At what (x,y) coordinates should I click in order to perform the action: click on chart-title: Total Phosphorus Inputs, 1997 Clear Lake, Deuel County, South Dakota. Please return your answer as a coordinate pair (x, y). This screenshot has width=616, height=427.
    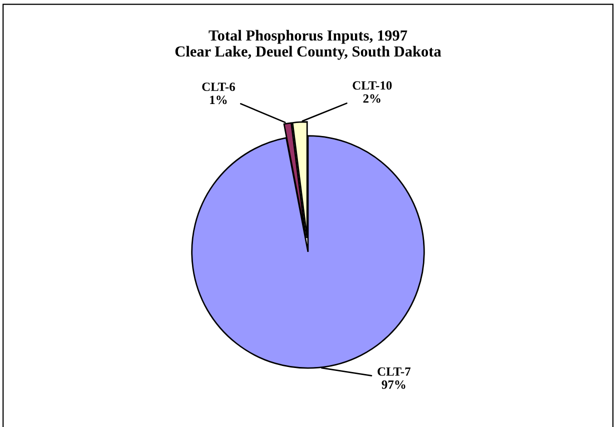
    Looking at the image, I should click on (308, 45).